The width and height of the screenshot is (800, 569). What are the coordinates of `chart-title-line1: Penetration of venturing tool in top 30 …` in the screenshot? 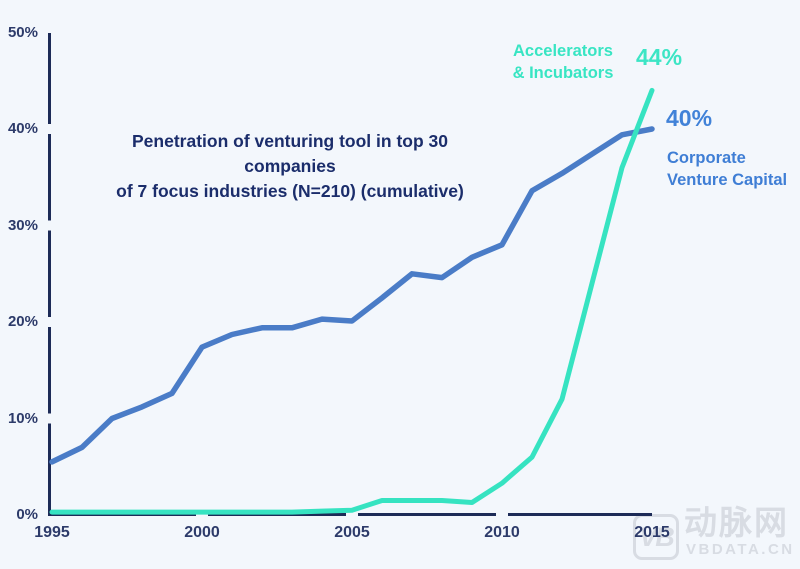 It's located at (290, 153).